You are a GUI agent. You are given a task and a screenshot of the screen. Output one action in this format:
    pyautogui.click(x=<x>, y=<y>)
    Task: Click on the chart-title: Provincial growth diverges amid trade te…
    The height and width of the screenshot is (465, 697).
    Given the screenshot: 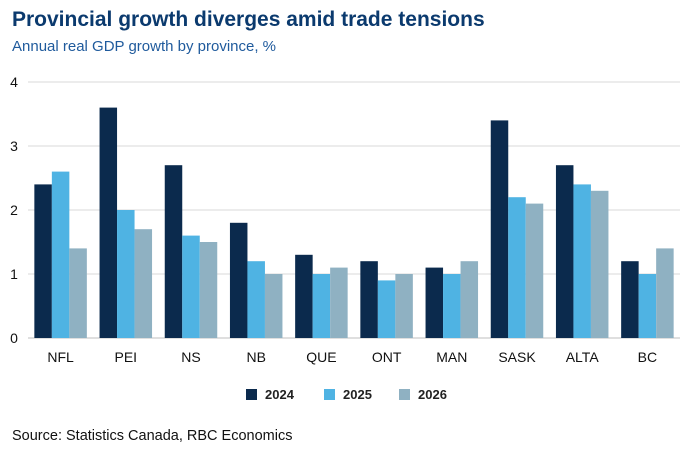 What is the action you would take?
    pyautogui.click(x=248, y=19)
    